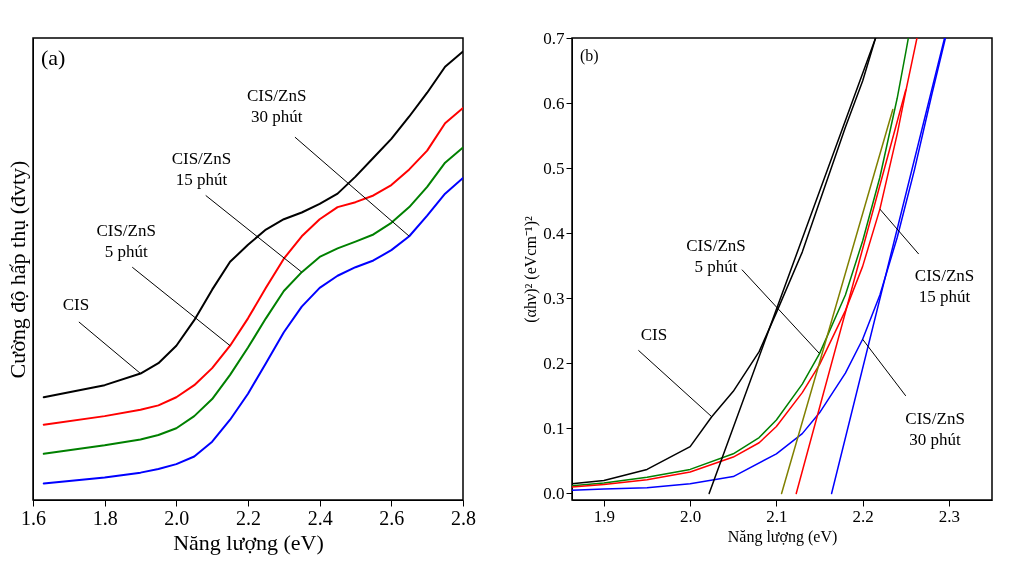 The height and width of the screenshot is (565, 1023). Describe the element at coordinates (554, 168) in the screenshot. I see `y-tick-label: 0.5` at that location.